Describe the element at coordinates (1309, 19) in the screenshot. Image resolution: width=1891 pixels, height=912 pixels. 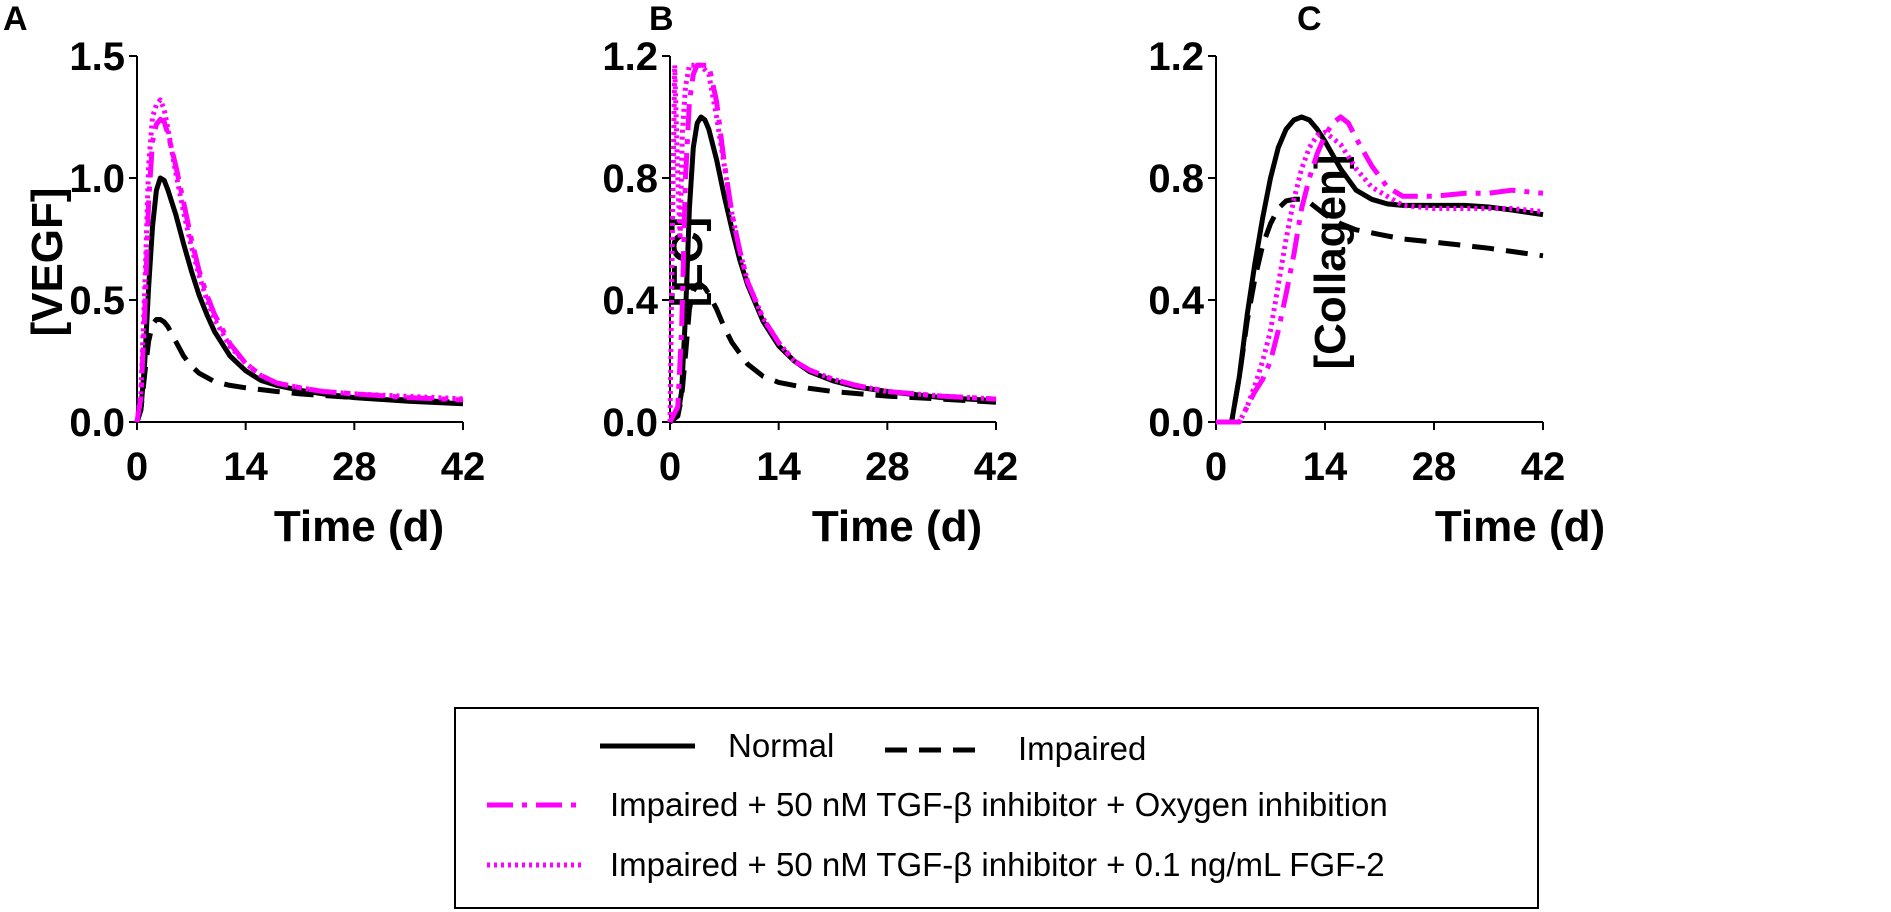
I see `panel-letter-c: C` at that location.